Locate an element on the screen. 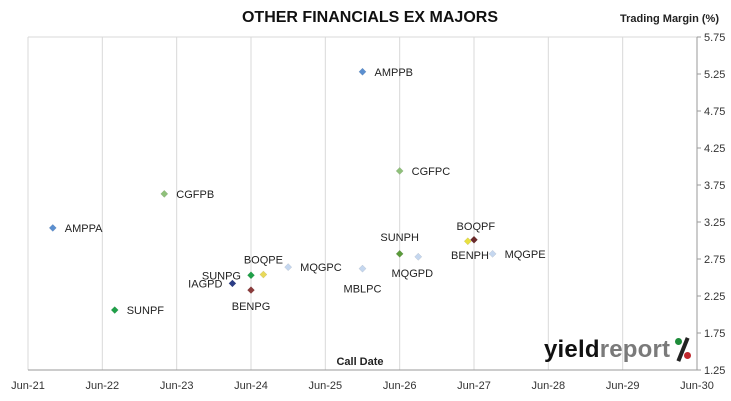 The height and width of the screenshot is (401, 731). point-sunpf is located at coordinates (114, 310).